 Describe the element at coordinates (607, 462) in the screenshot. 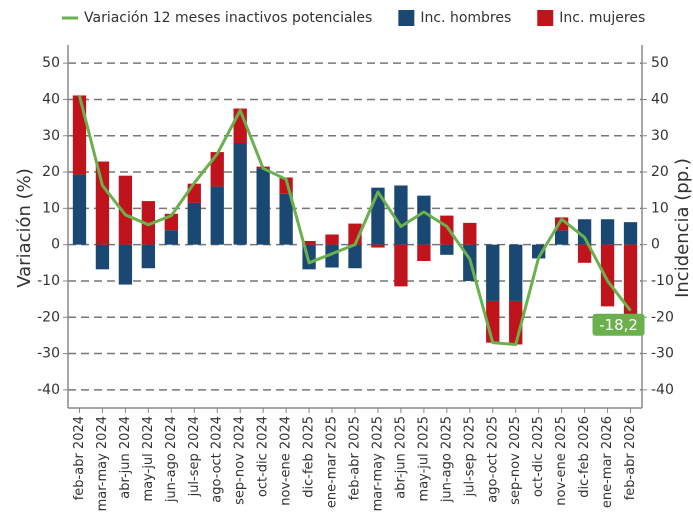

I see `x-tick-label: ene-mar 2026` at that location.